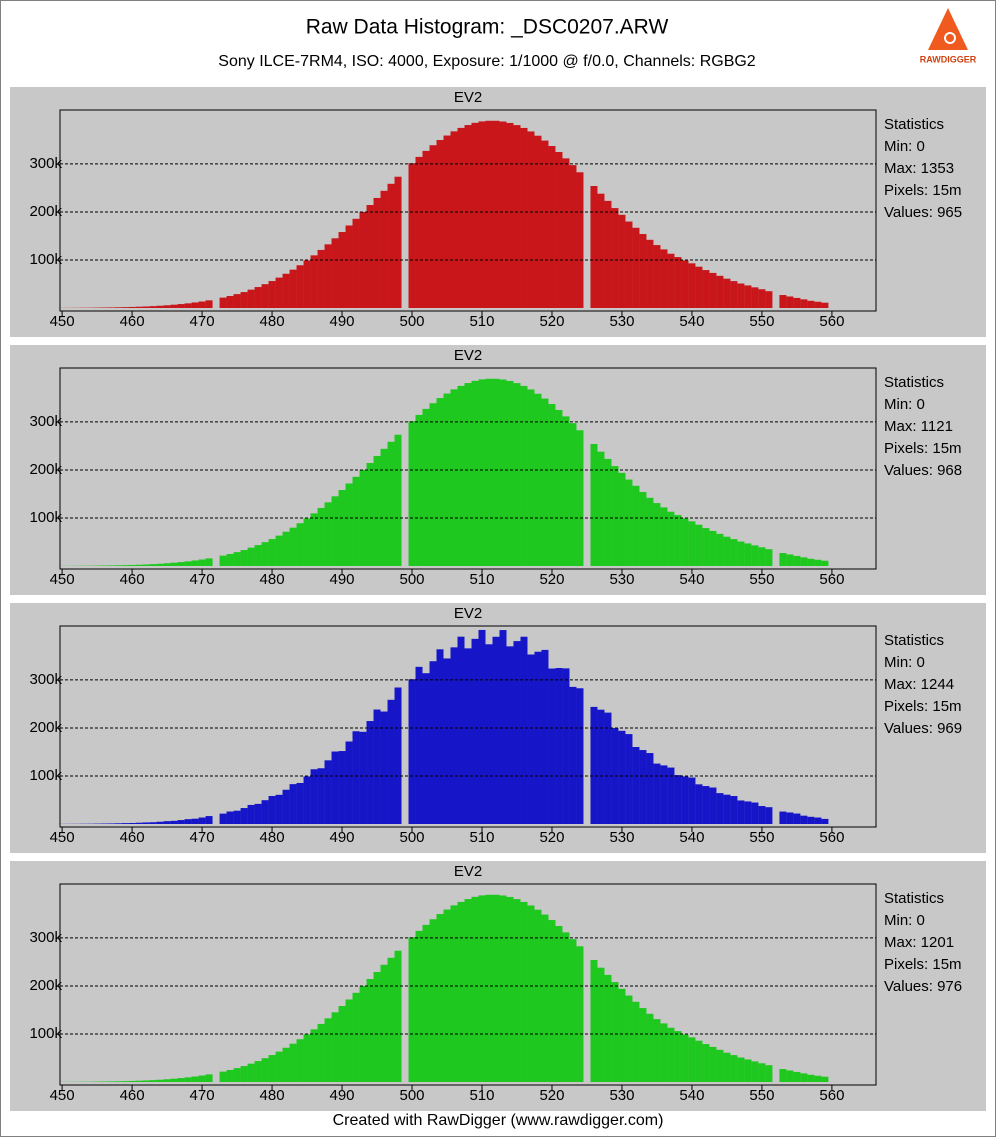  I want to click on x-tick-label: 450, so click(62, 321).